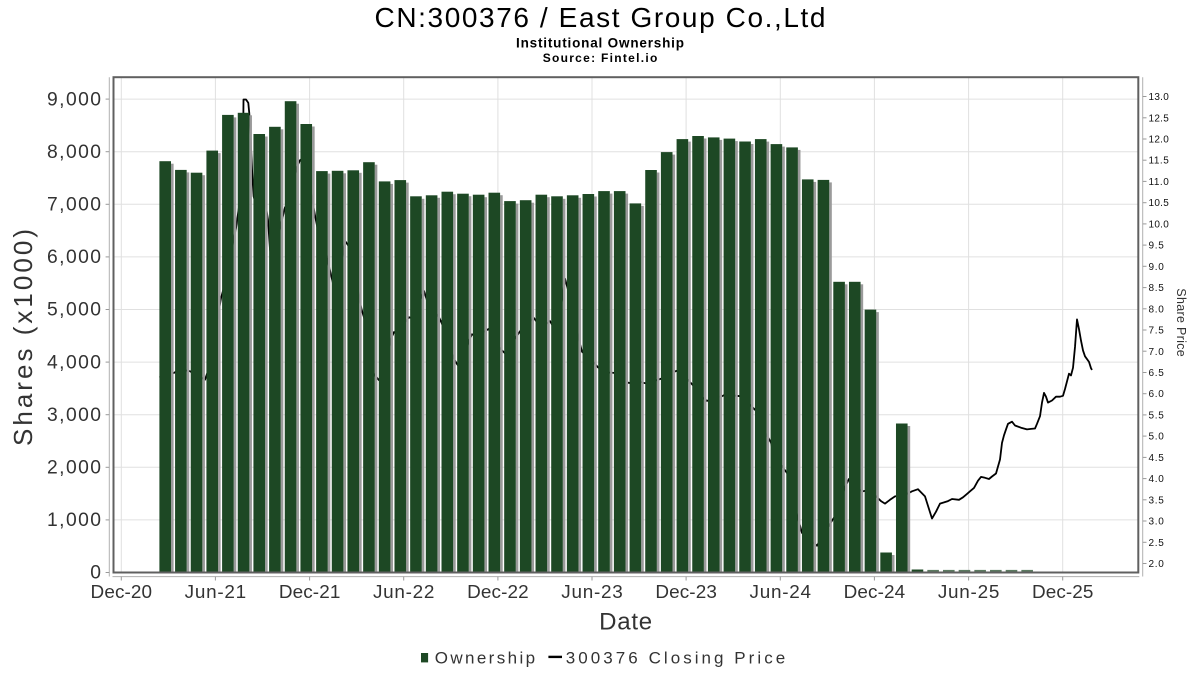 The width and height of the screenshot is (1200, 675). I want to click on svg-text: 10.0, so click(1159, 224).